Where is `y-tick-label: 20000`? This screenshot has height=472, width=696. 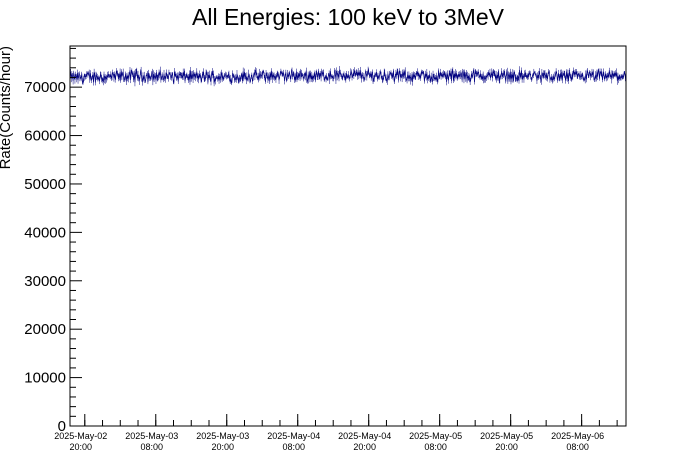
y-tick-label: 20000 is located at coordinates (45, 329).